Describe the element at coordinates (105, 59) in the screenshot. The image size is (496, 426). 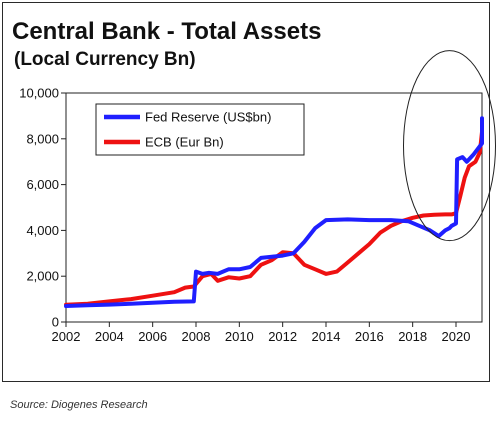
I see `chart-subtitle: (Local Currency Bn)` at that location.